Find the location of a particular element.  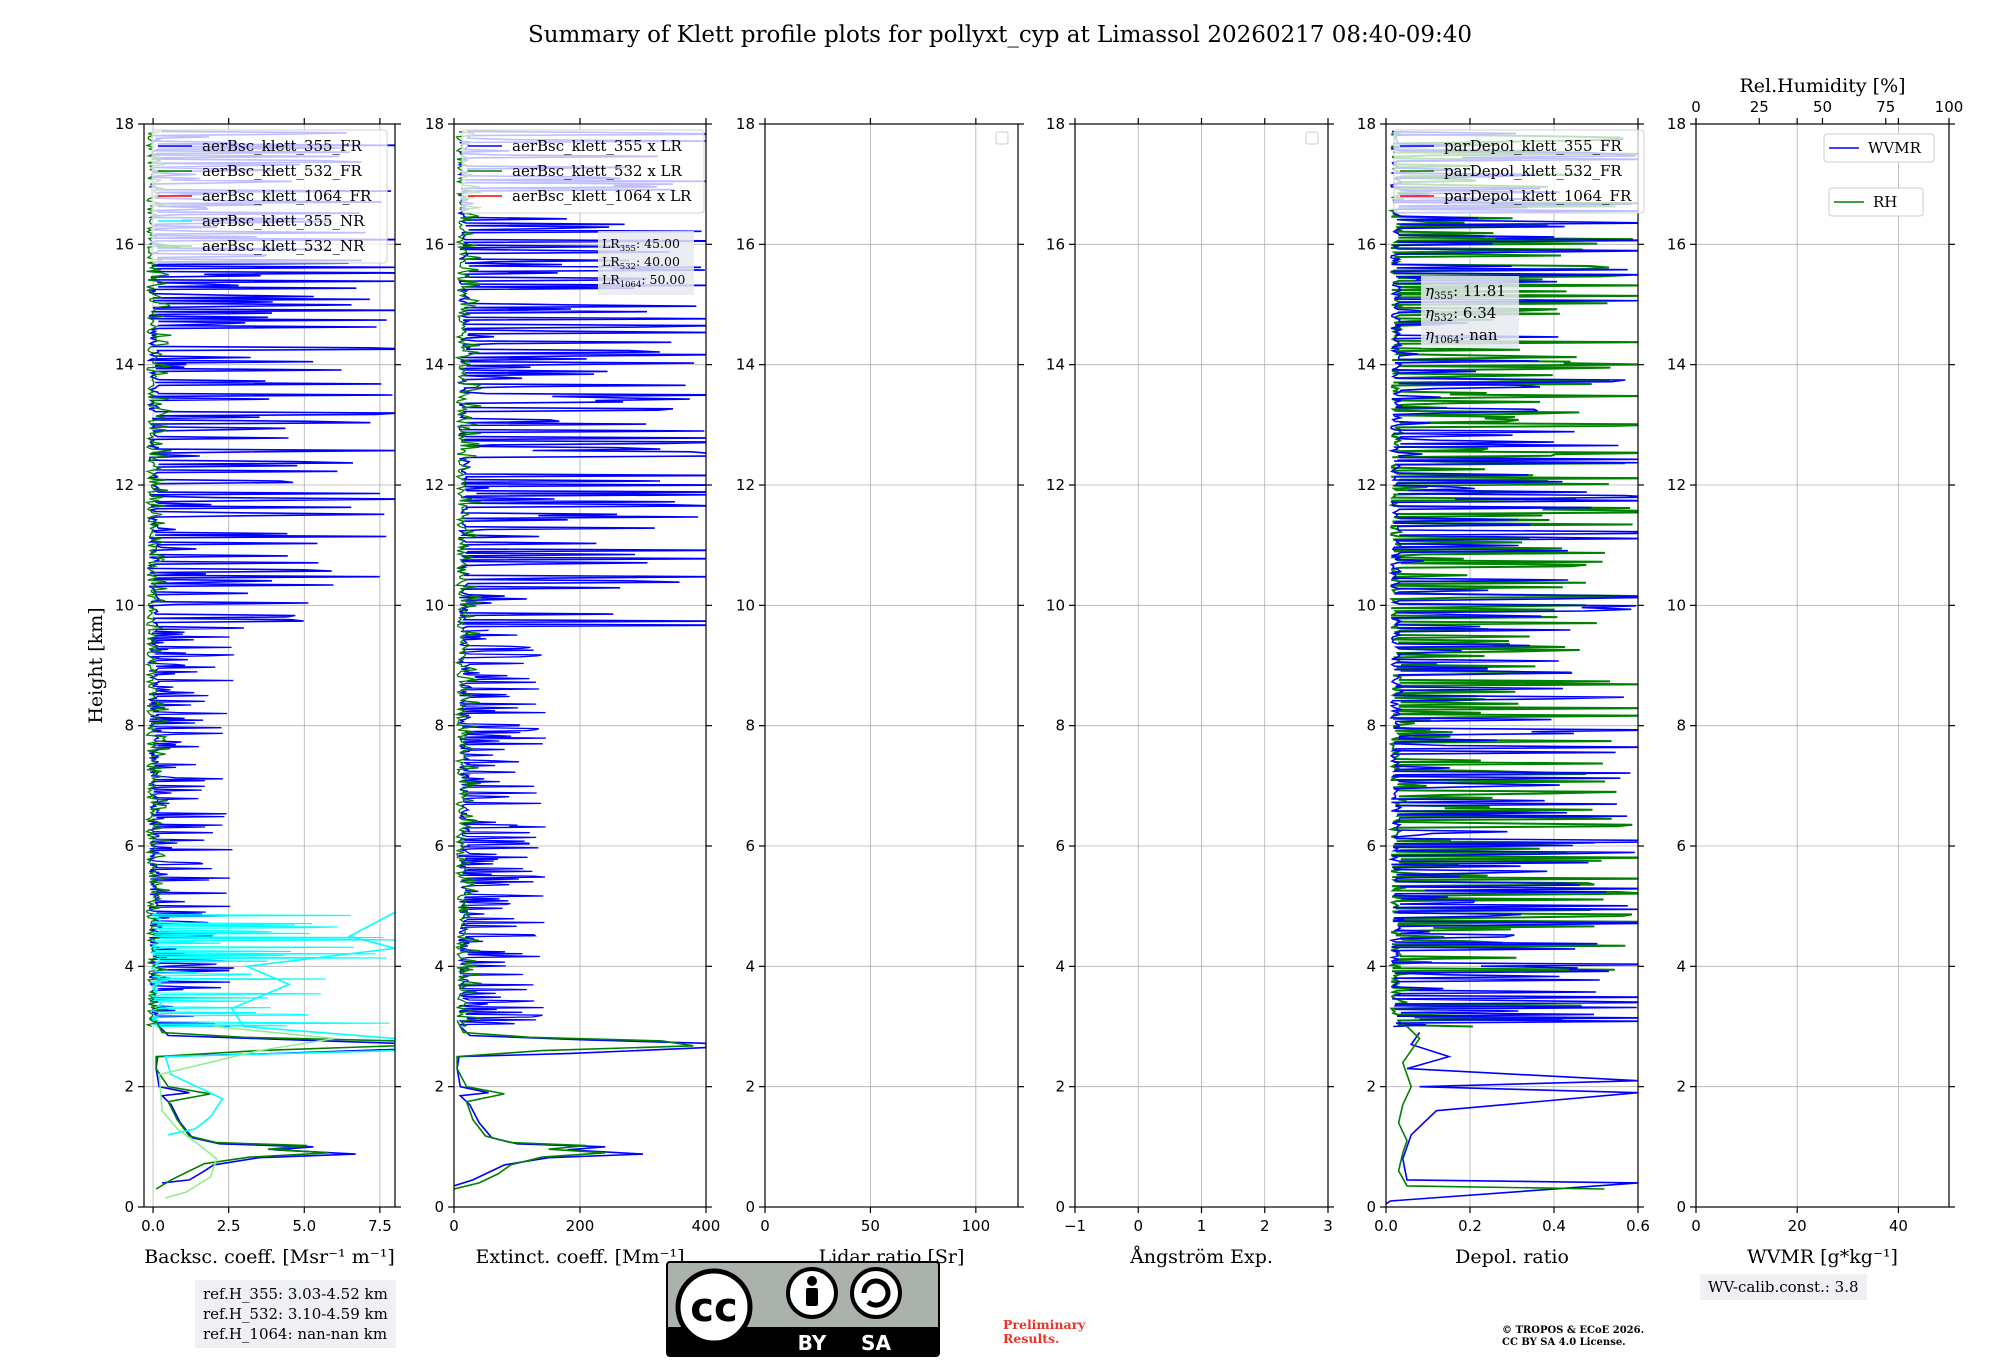

lidar-ratio-box is located at coordinates (646, 263).